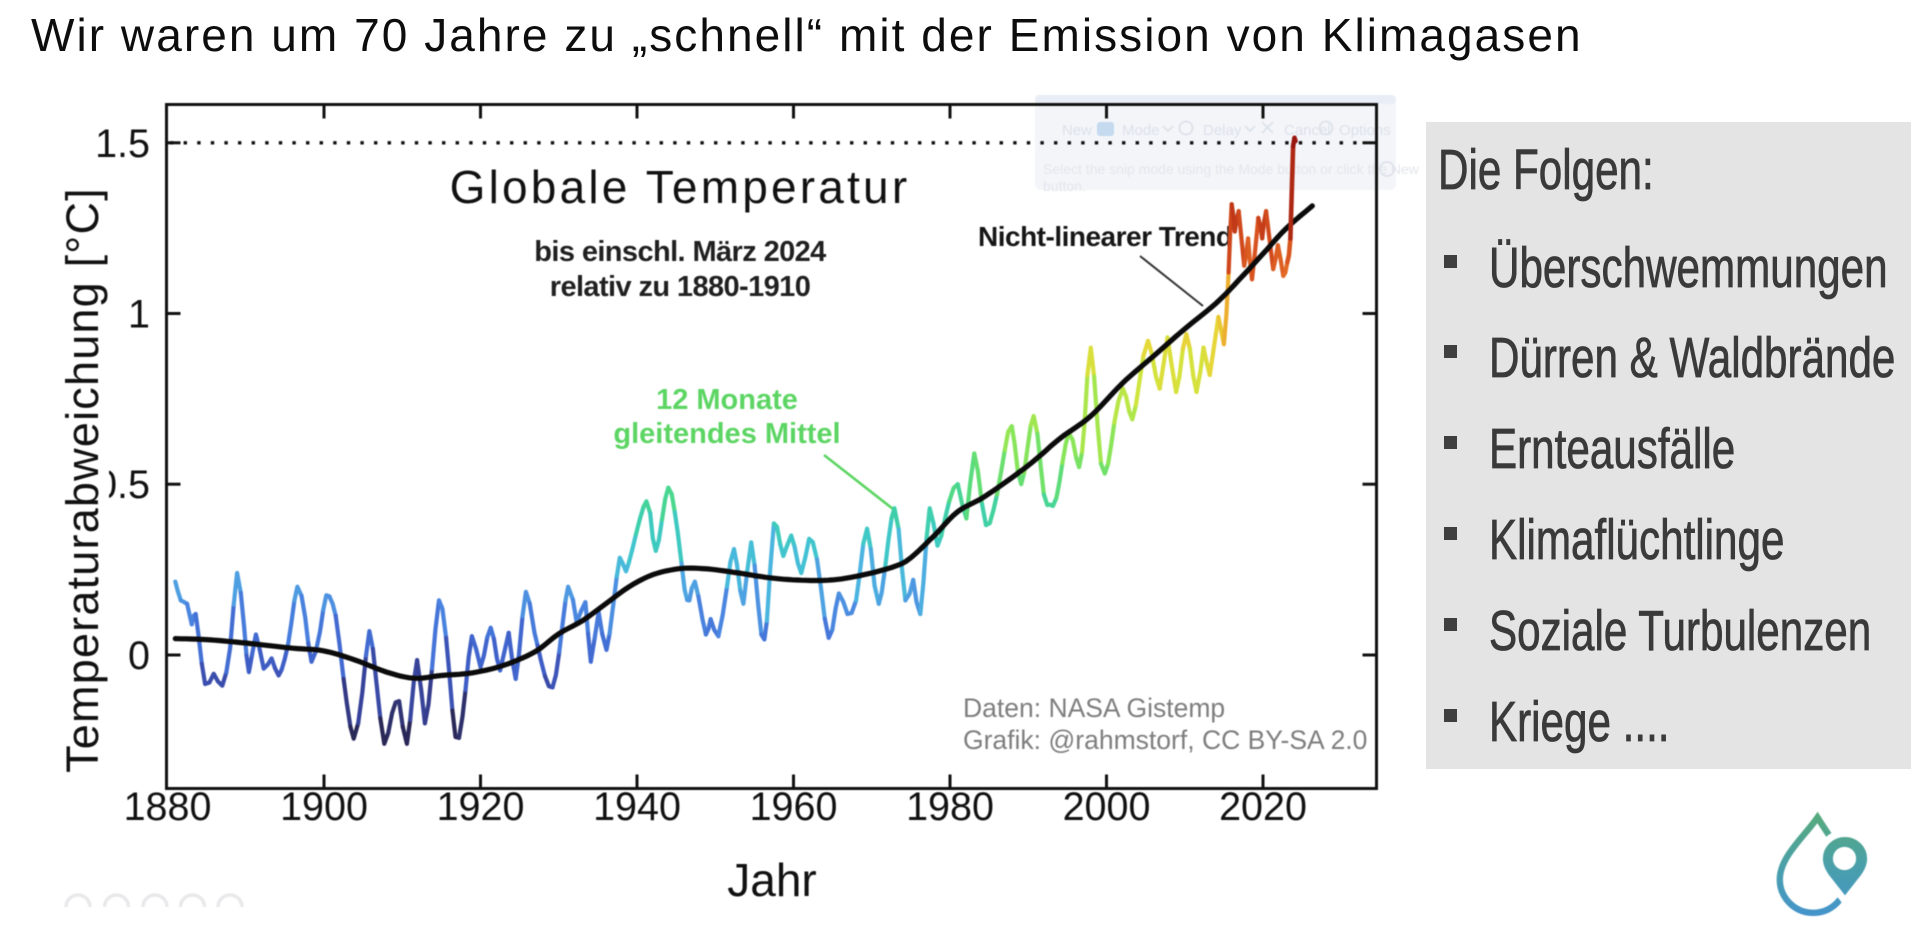 This screenshot has height=942, width=1920. What do you see at coordinates (1107, 807) in the screenshot?
I see `svg-text: 2000` at bounding box center [1107, 807].